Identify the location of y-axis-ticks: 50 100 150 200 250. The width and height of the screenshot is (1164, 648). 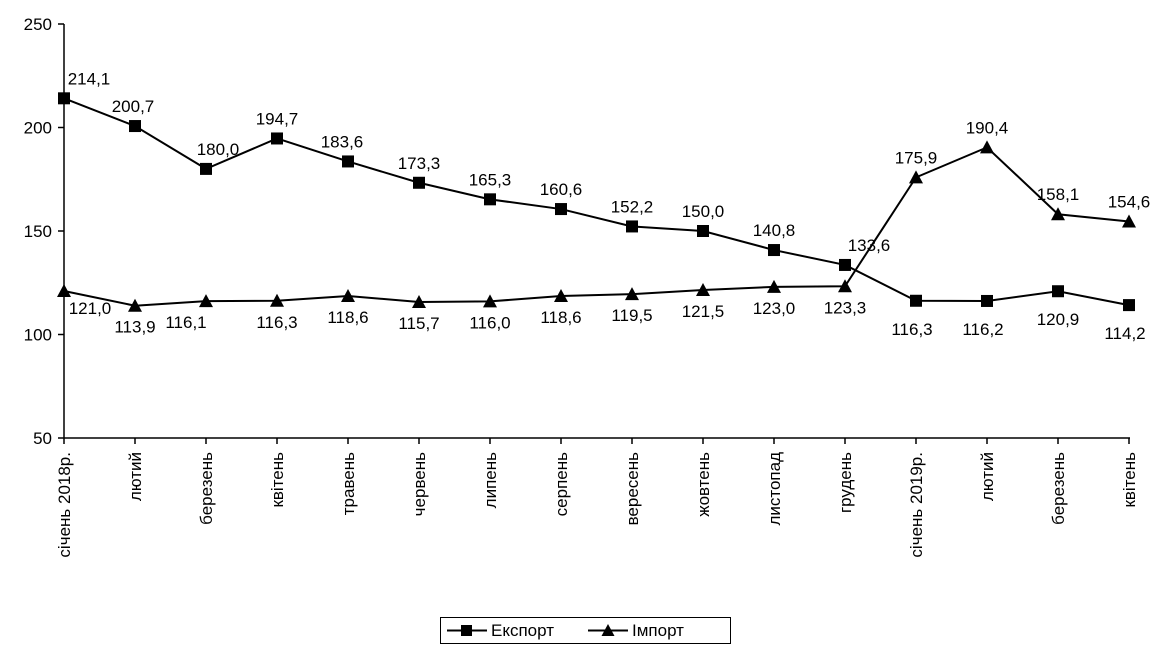
(44, 231).